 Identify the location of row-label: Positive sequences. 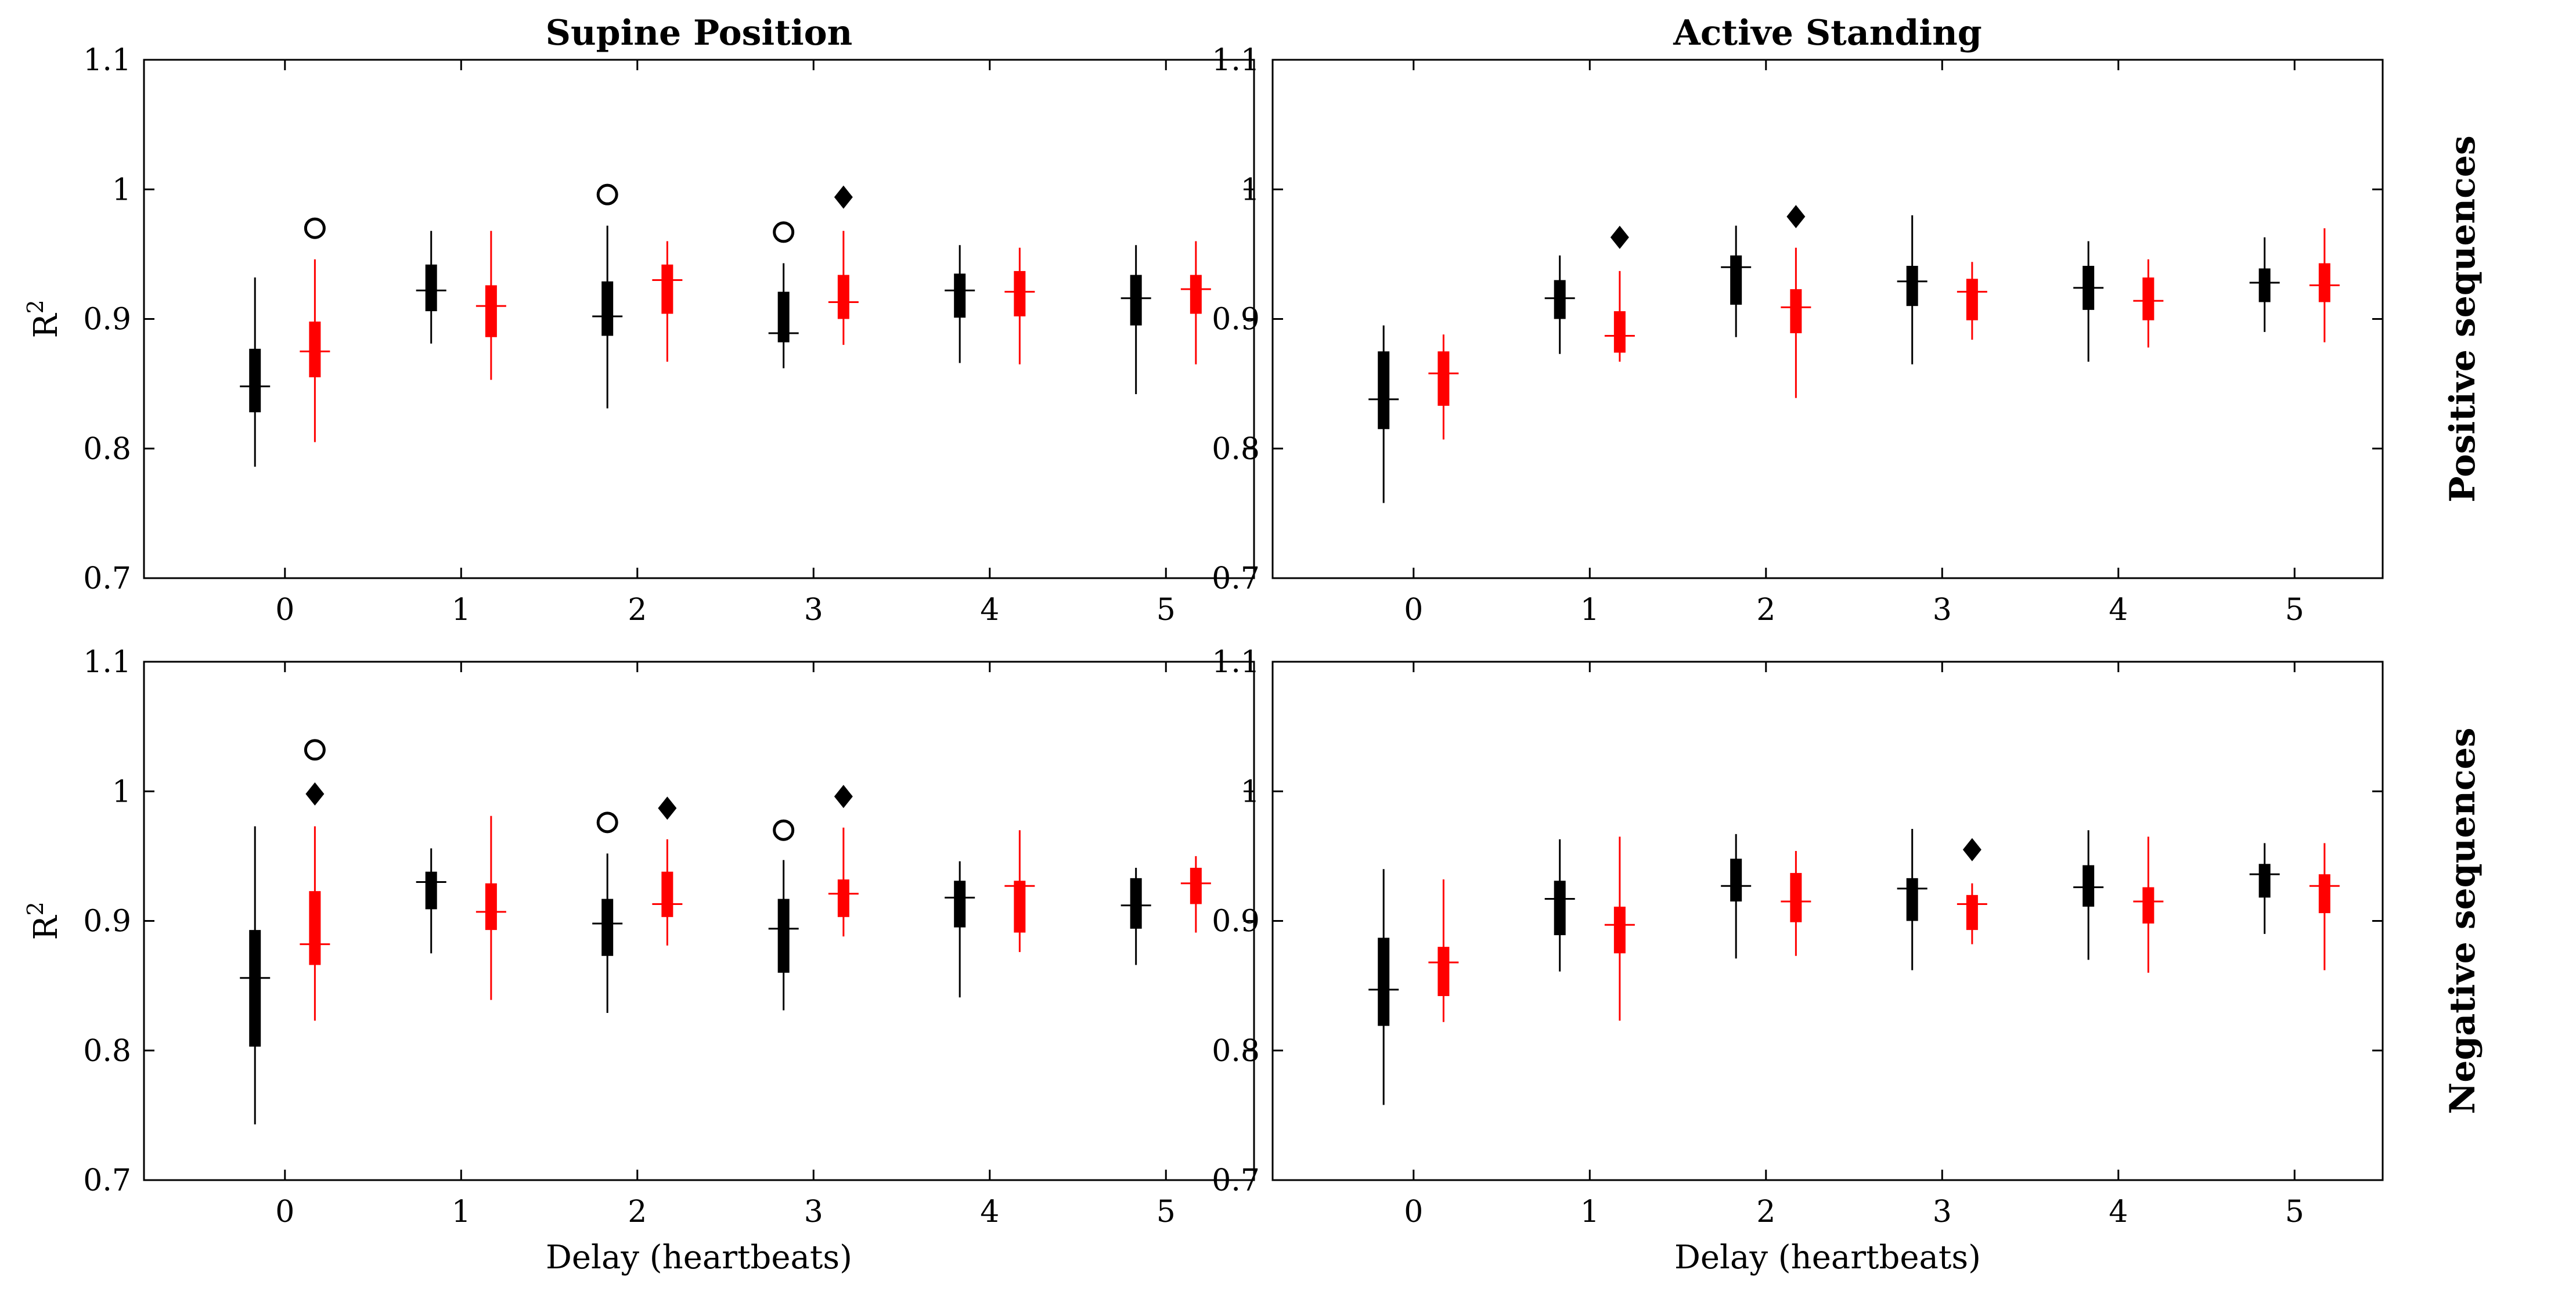
(2462, 318).